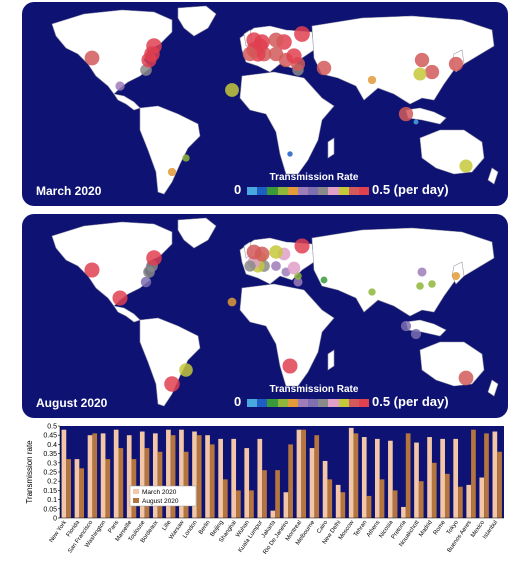 The height and width of the screenshot is (564, 529). I want to click on city-marker-london, so click(254, 40).